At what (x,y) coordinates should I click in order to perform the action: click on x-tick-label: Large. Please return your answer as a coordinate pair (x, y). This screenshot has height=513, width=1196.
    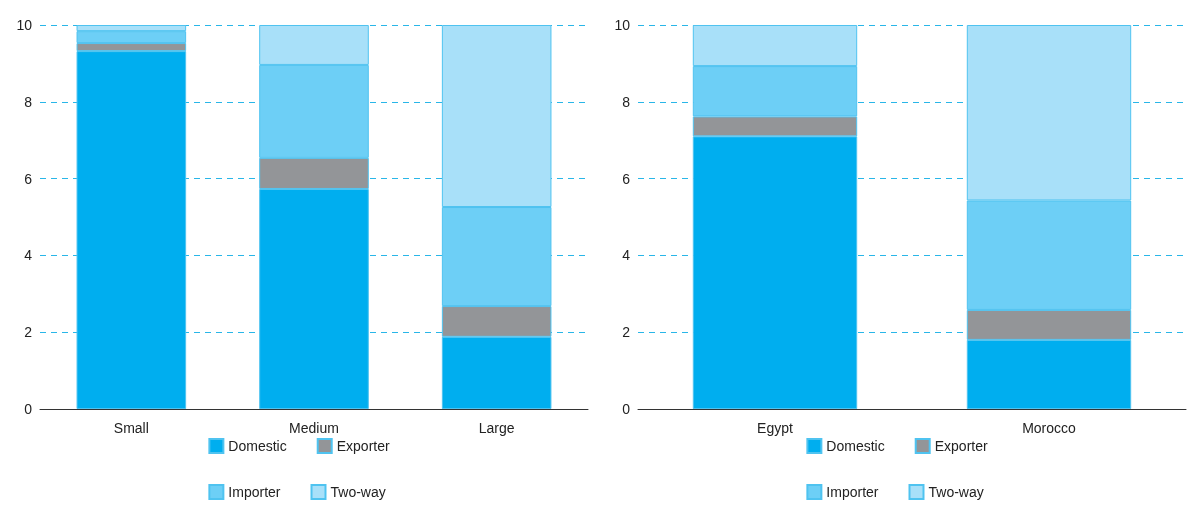
    Looking at the image, I should click on (496, 428).